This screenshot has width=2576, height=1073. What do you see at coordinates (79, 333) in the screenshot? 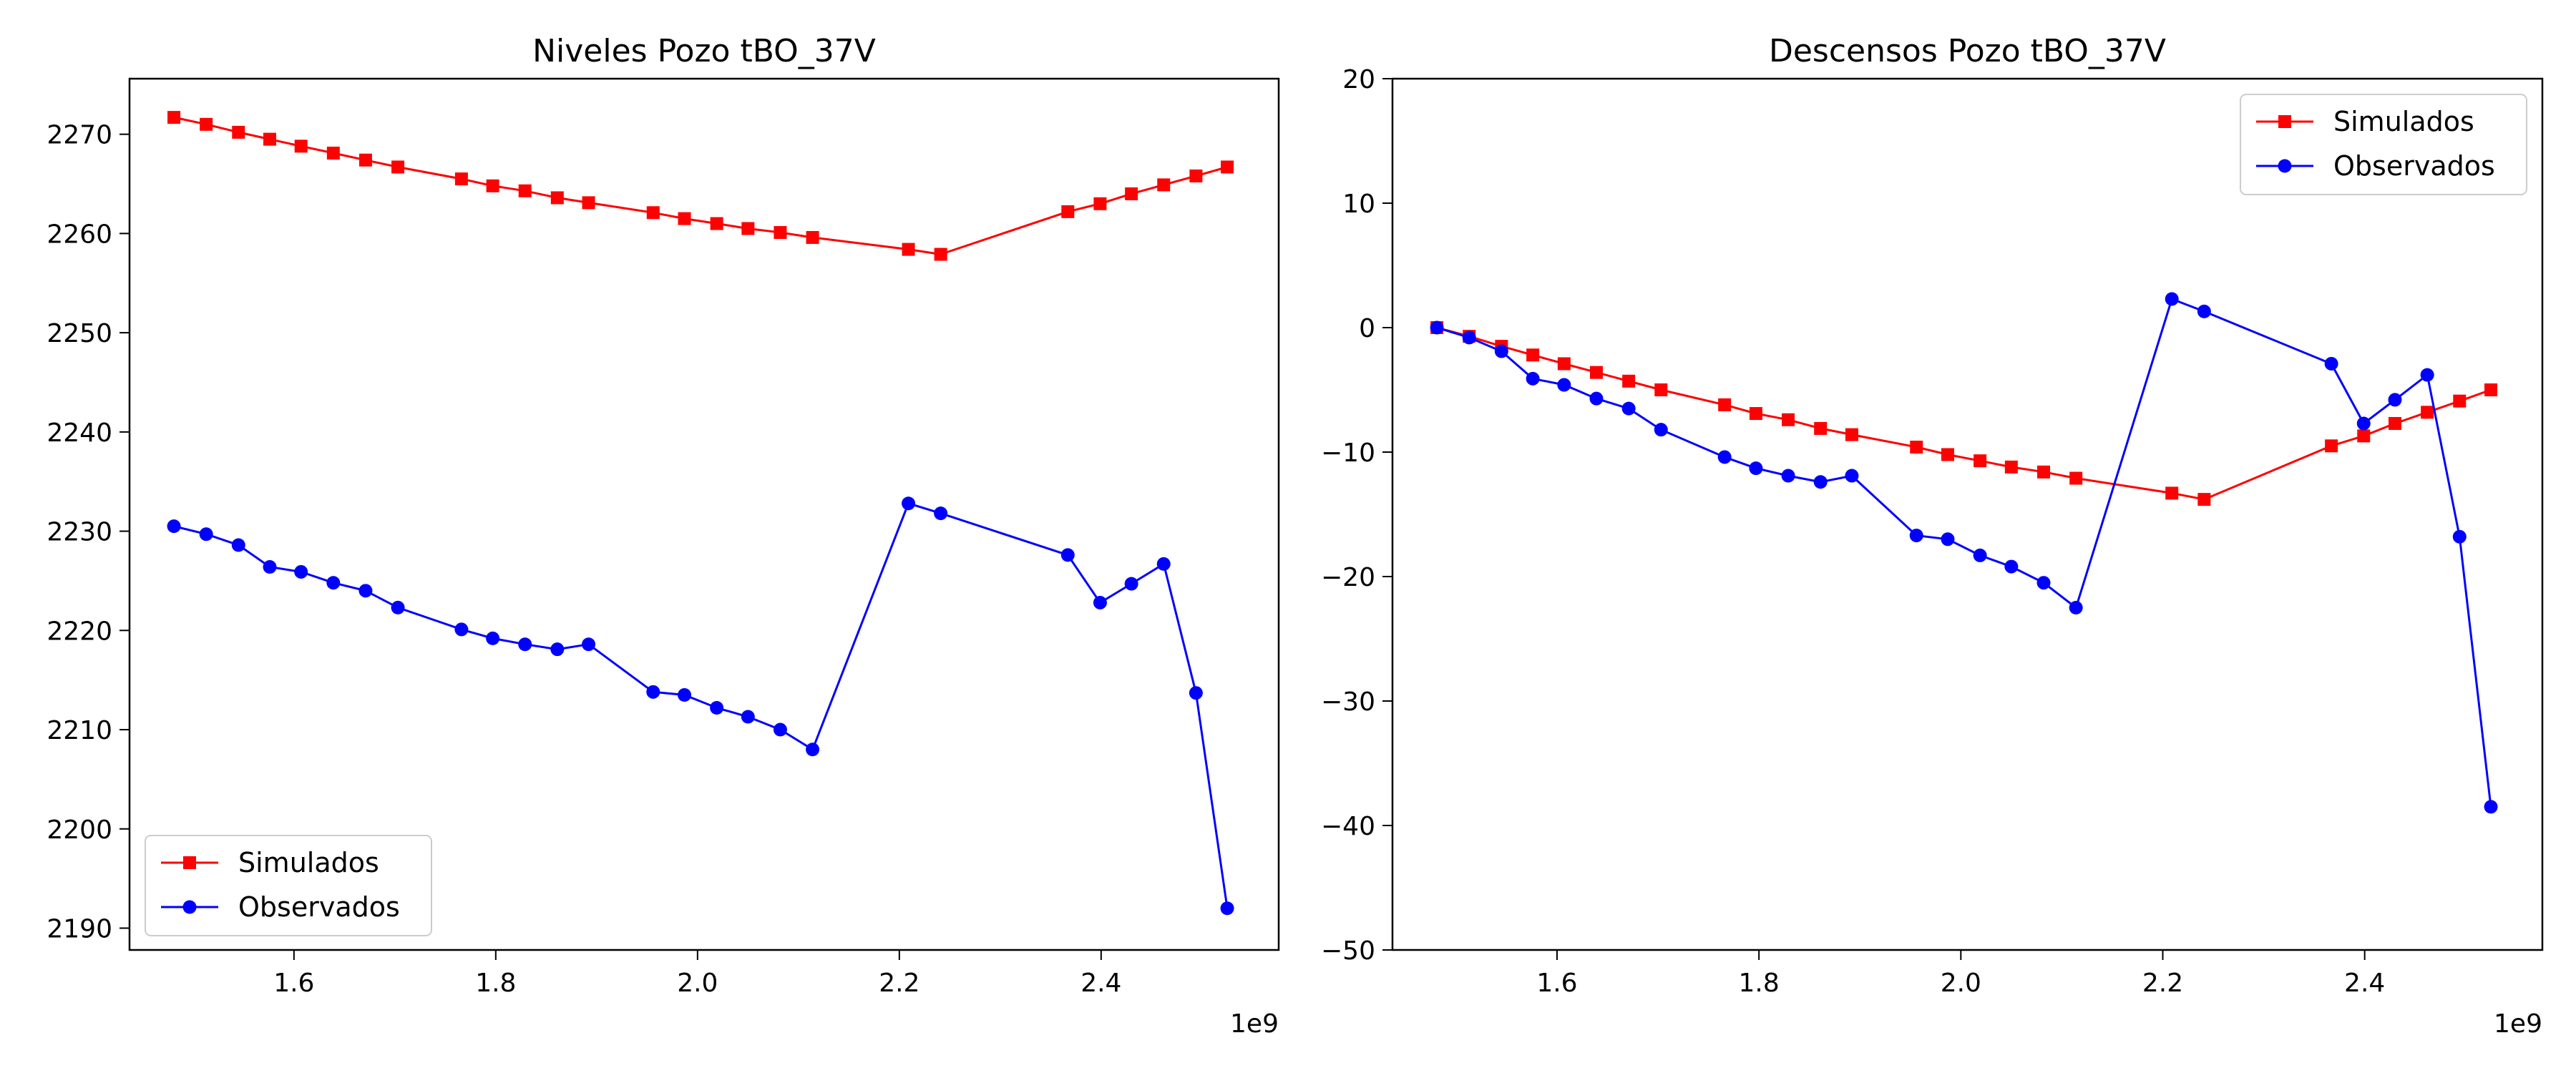
I see `y-tick-label: 2250` at bounding box center [79, 333].